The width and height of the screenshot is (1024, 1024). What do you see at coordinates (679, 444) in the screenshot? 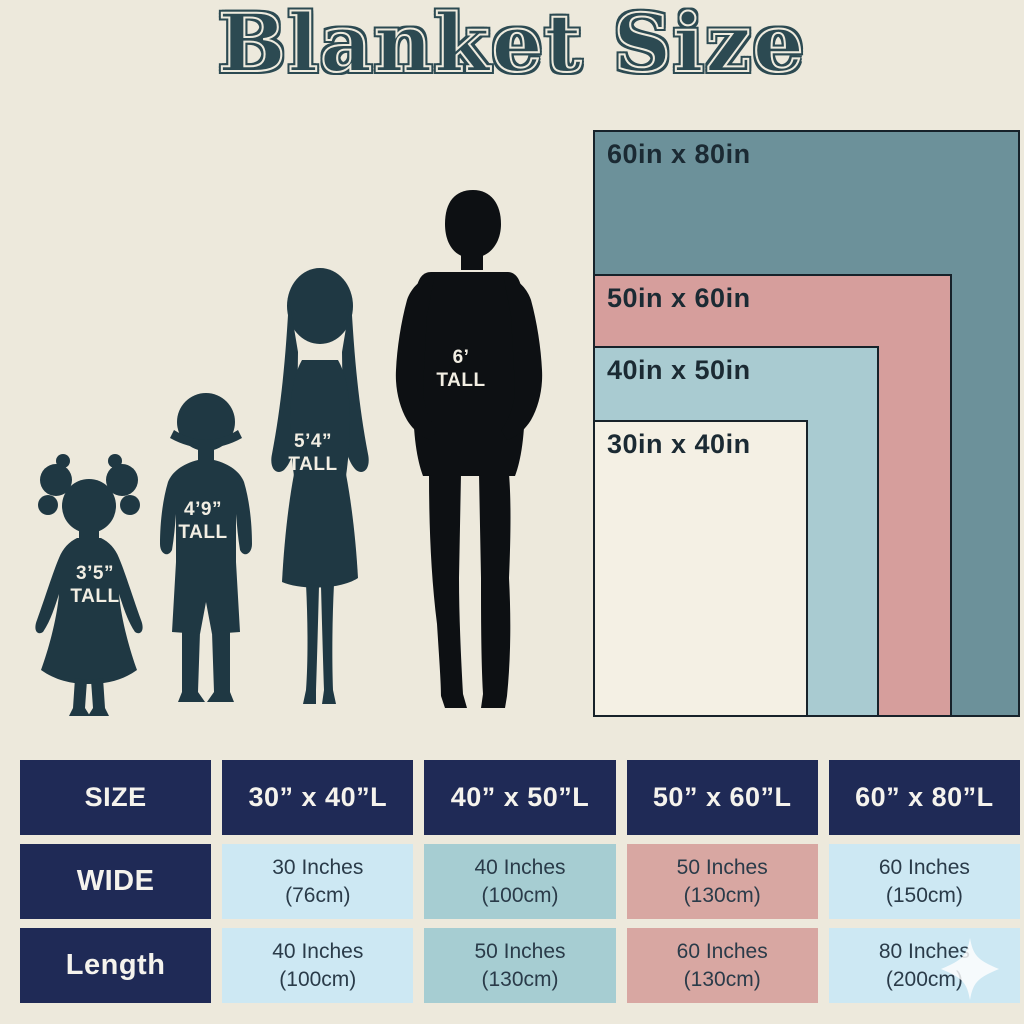
I see `blanket-rect-30x40-label: 30in x 40in` at bounding box center [679, 444].